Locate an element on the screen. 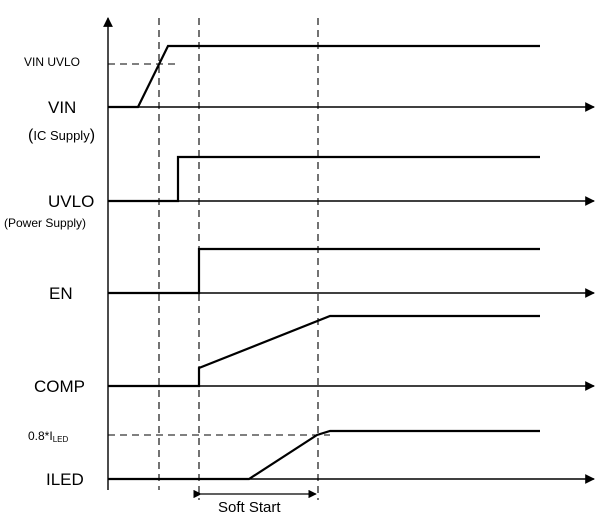  vin-label: VIN is located at coordinates (62, 107).